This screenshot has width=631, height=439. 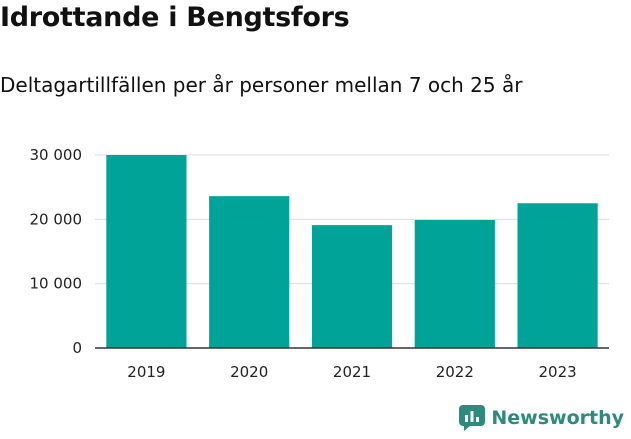 I want to click on x-tick-label: 2021, so click(x=352, y=372).